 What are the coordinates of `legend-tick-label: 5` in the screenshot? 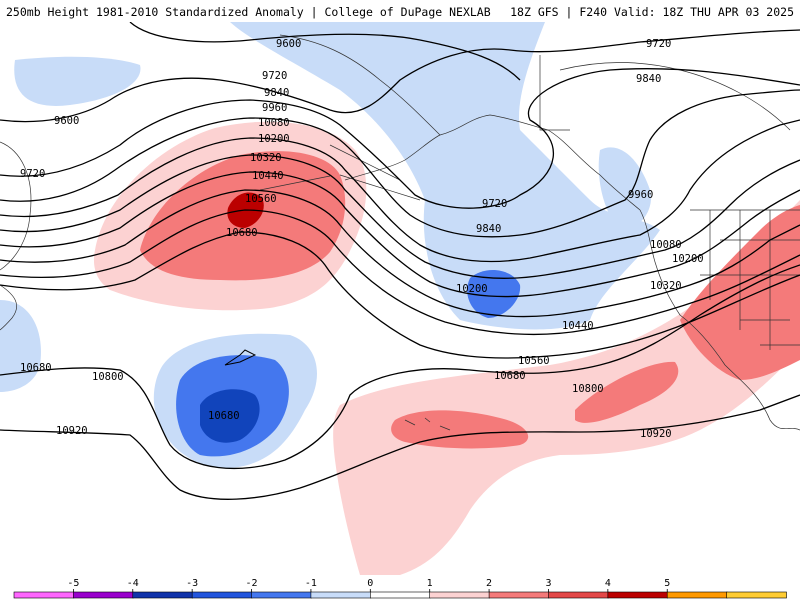 It's located at (667, 583).